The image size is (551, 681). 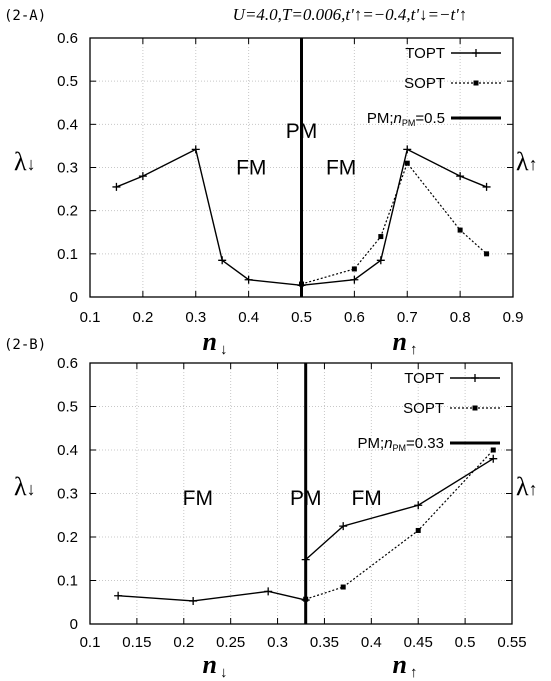 What do you see at coordinates (25, 345) in the screenshot?
I see `panel-label: (2-B)` at bounding box center [25, 345].